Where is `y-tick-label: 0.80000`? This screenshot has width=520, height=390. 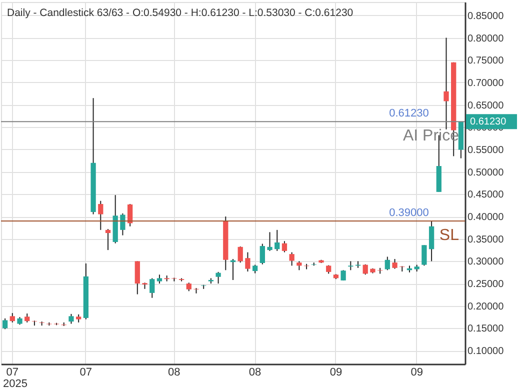 y-tick-label: 0.80000 is located at coordinates (486, 38).